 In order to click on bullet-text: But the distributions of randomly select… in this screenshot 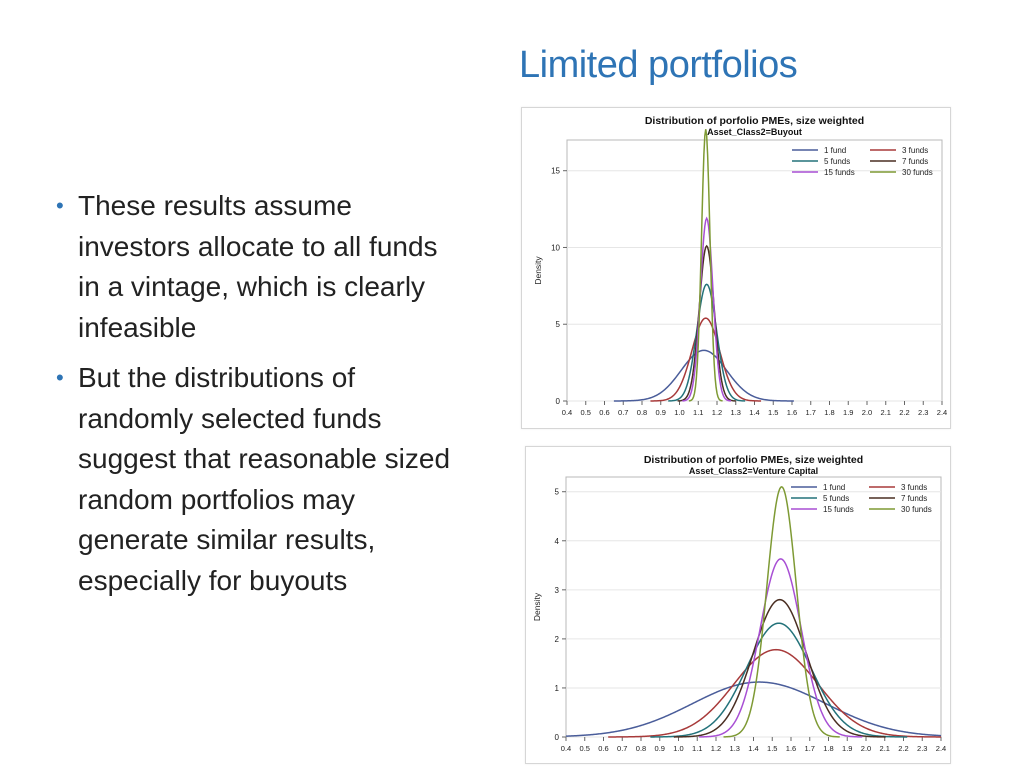, I will do `click(264, 479)`.